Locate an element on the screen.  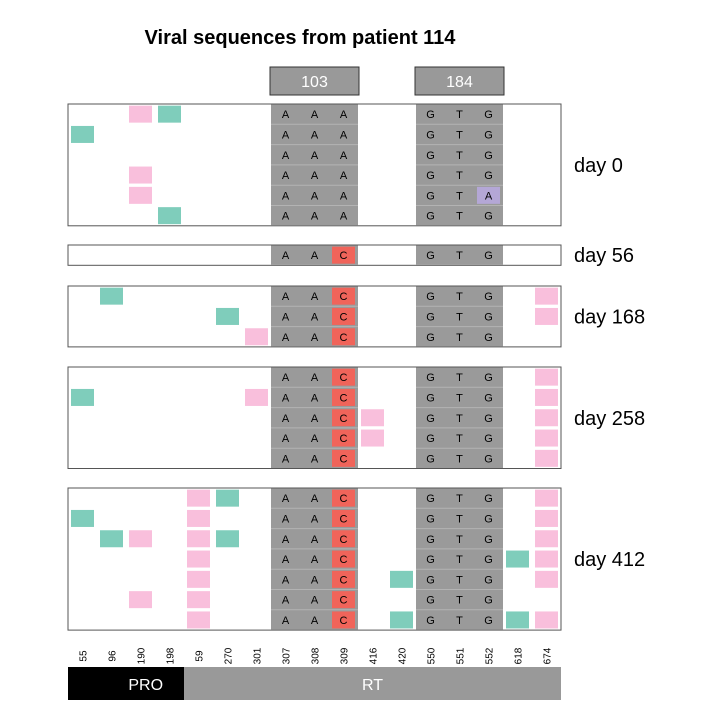
timepoint-label: day 0 is located at coordinates (598, 166).